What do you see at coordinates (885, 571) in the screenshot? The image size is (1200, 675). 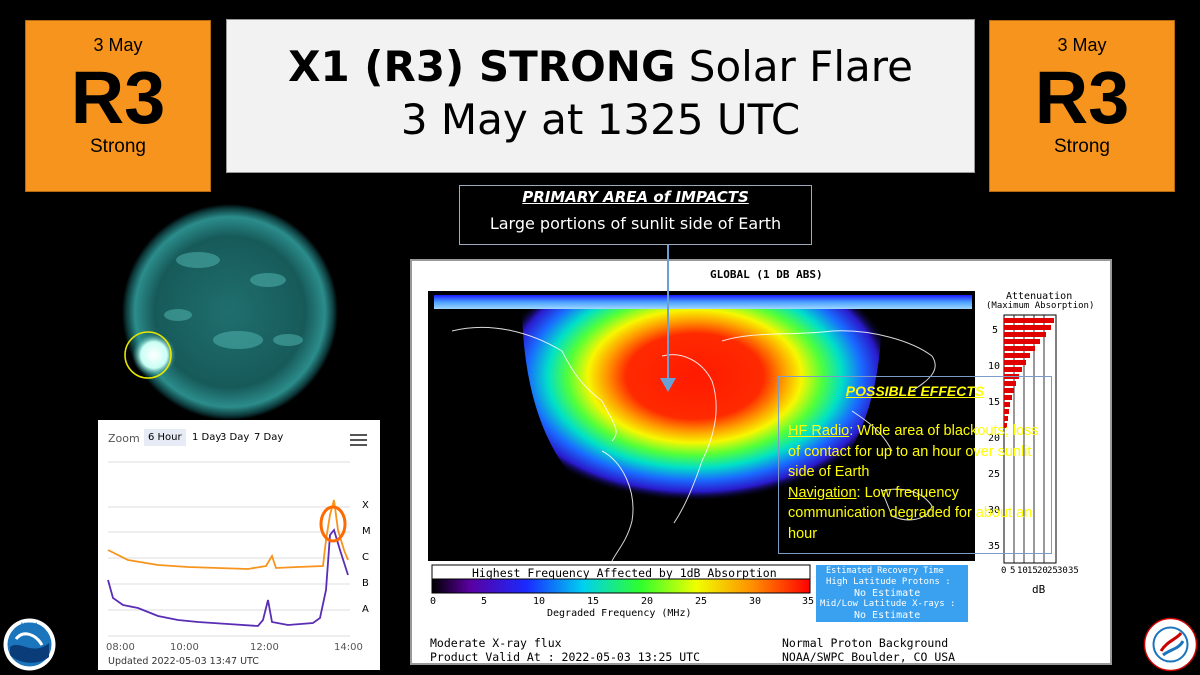 I see `recovery-title: Estimated Recovery Time` at bounding box center [885, 571].